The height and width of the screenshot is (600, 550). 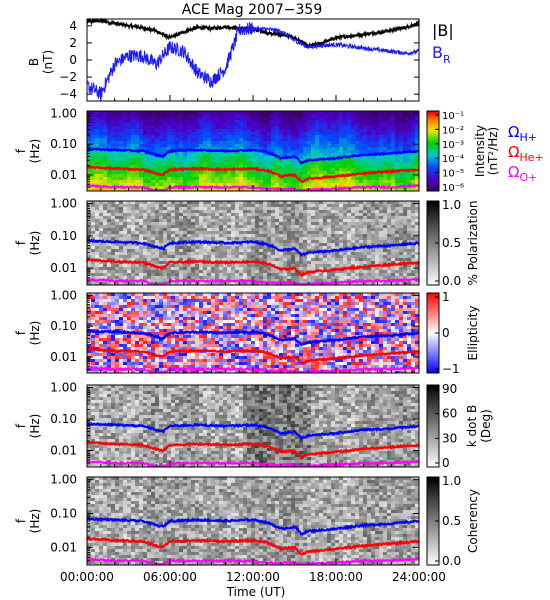 What do you see at coordinates (73, 43) in the screenshot?
I see `b-y-tick-label: 2` at bounding box center [73, 43].